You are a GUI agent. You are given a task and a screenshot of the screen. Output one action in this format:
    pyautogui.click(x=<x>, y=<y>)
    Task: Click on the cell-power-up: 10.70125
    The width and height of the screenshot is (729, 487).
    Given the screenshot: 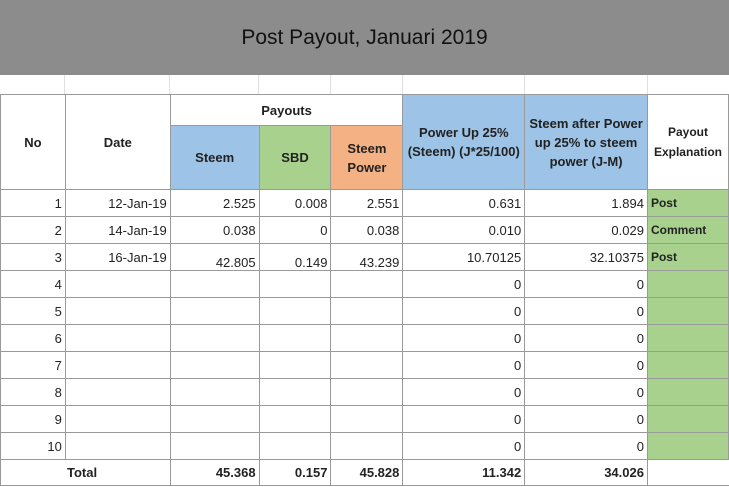 What is the action you would take?
    pyautogui.click(x=464, y=257)
    